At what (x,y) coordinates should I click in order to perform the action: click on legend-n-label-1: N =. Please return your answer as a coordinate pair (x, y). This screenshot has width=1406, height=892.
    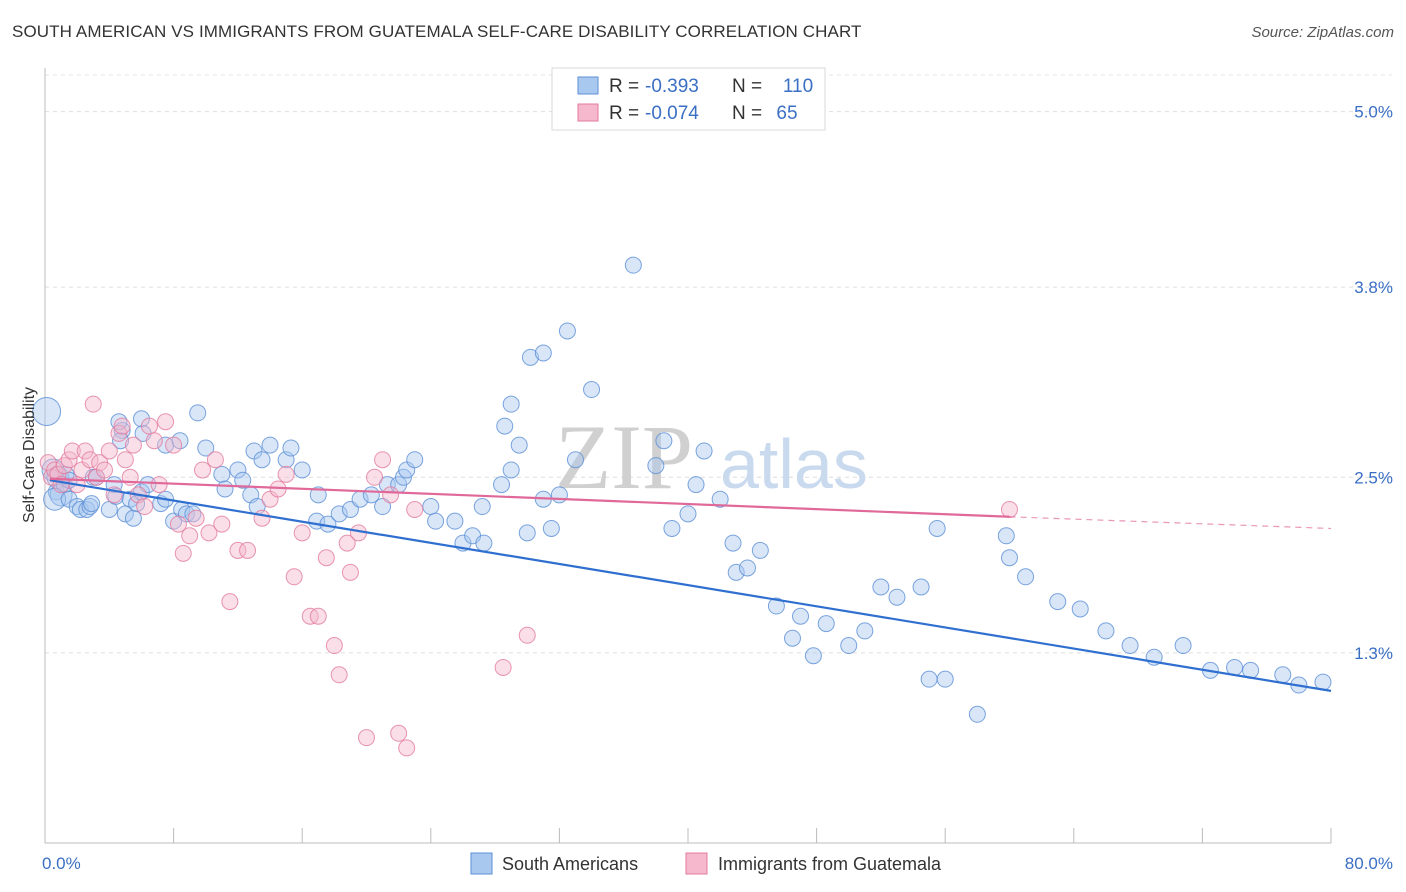
    Looking at the image, I should click on (747, 86).